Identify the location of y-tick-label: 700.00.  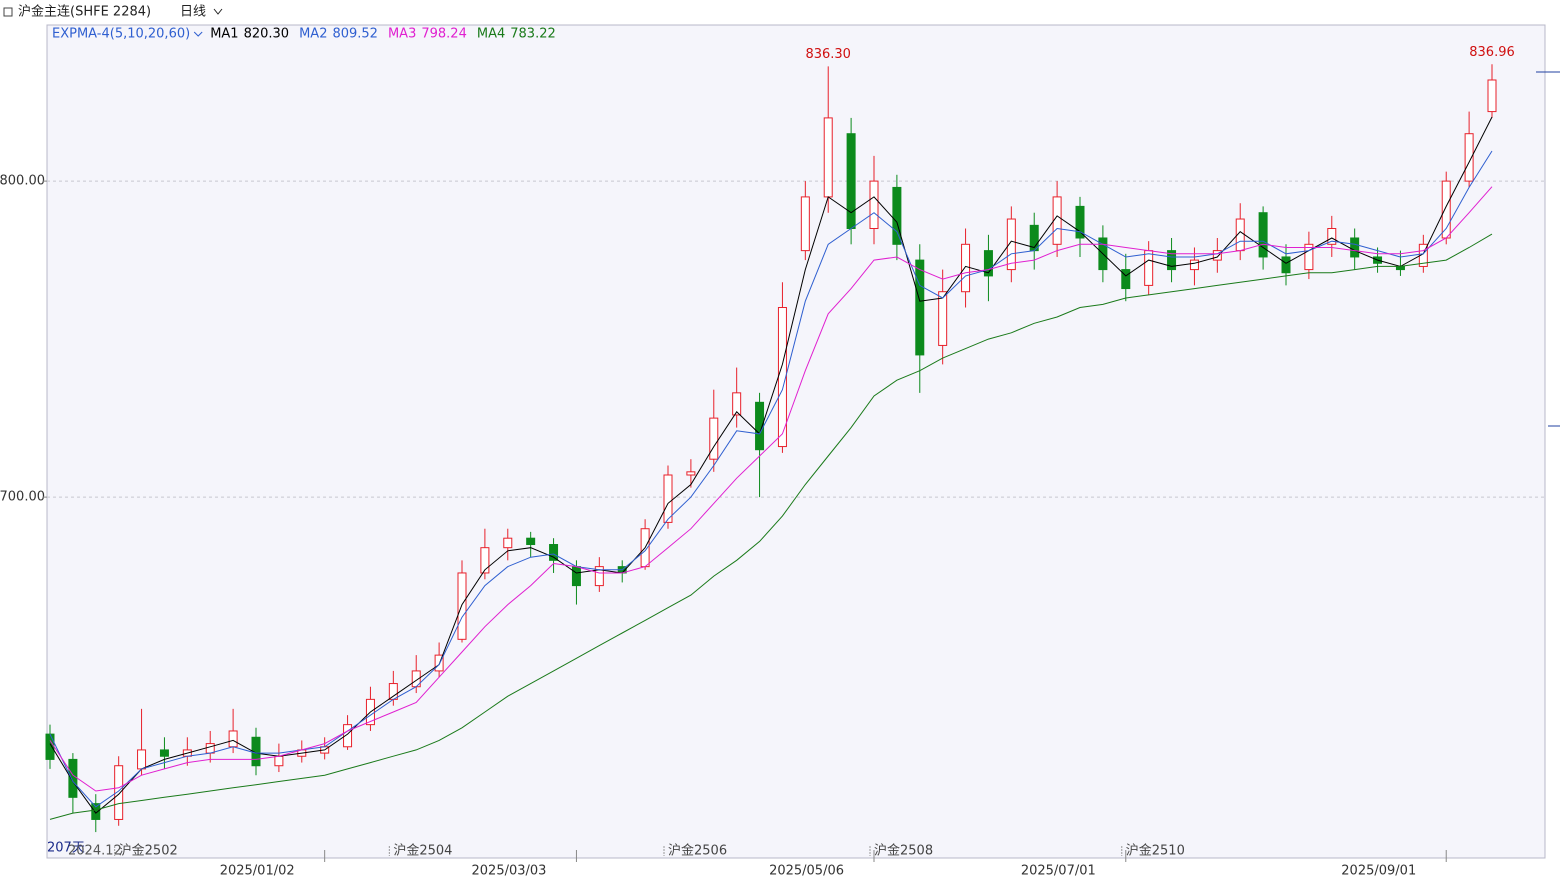
(22, 497).